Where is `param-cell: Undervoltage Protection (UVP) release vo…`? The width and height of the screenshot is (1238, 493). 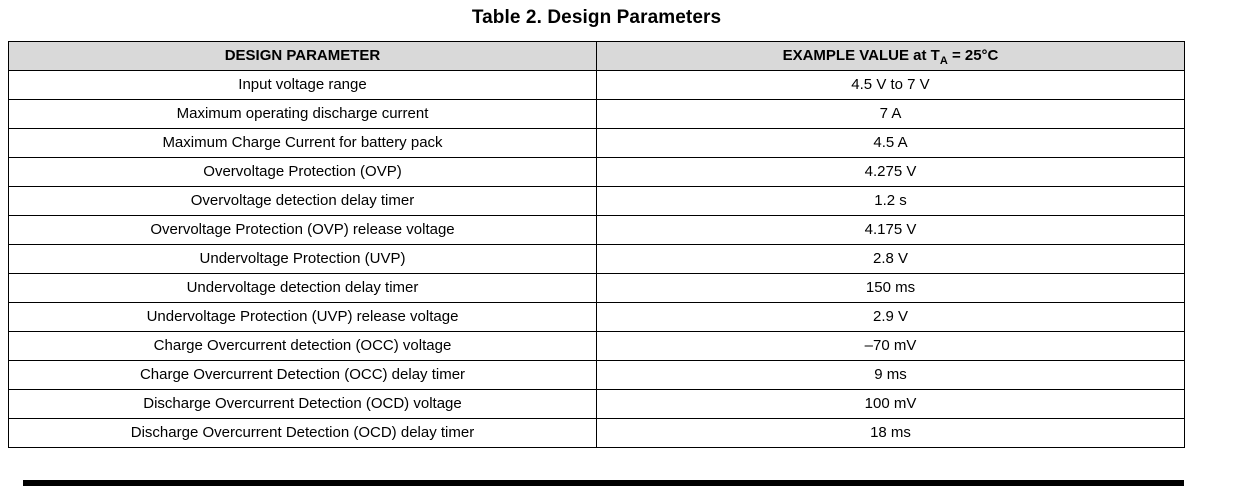 param-cell: Undervoltage Protection (UVP) release vo… is located at coordinates (302, 317).